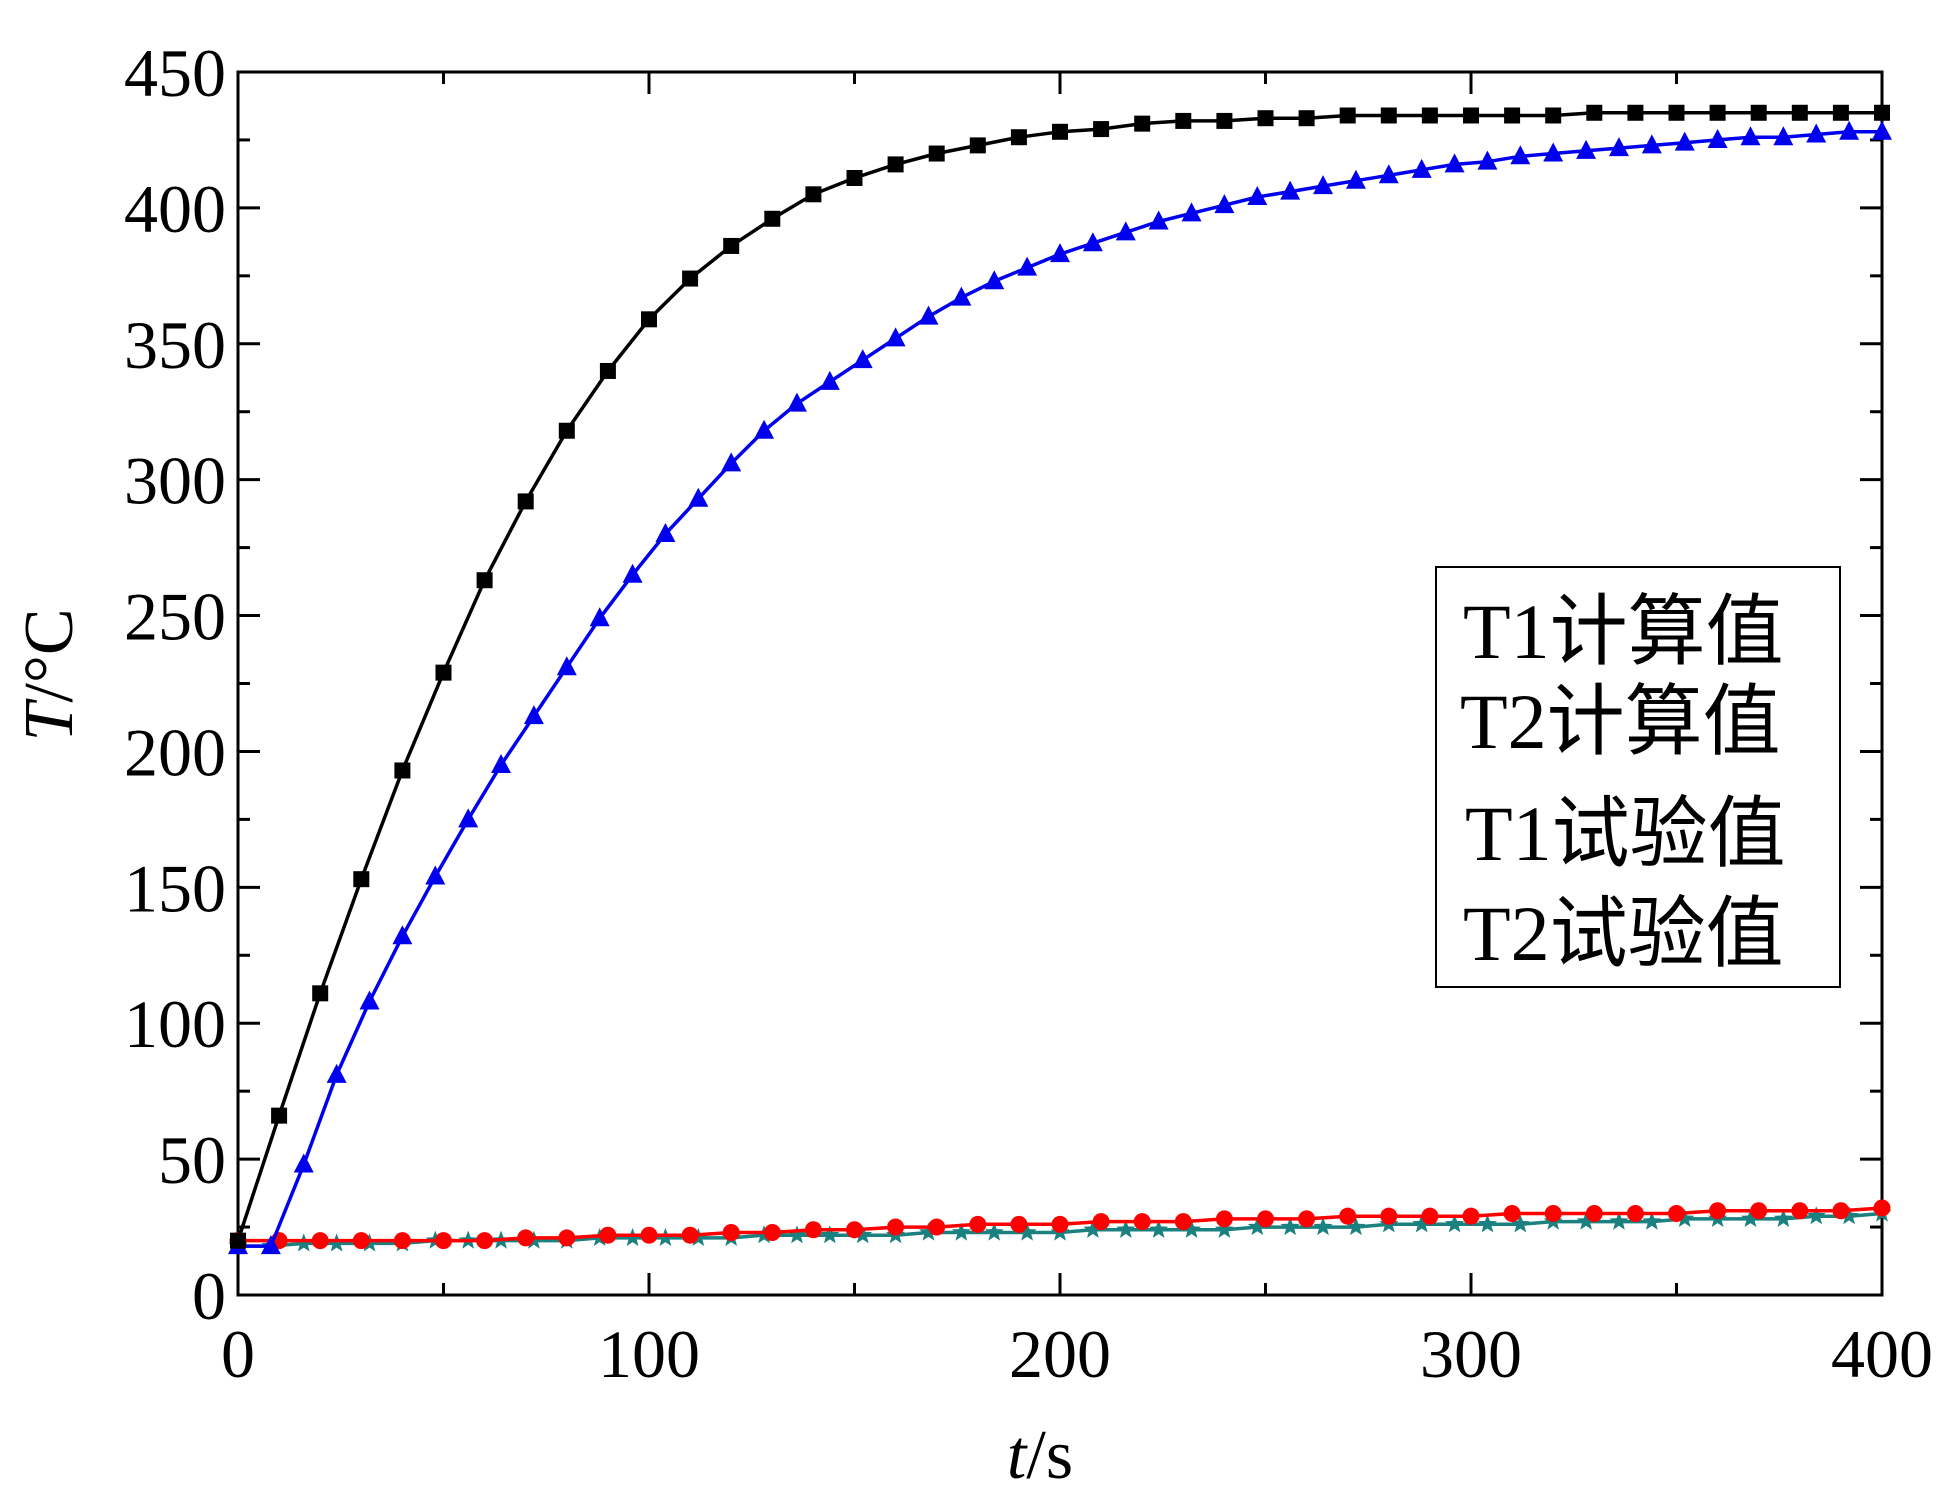 Image resolution: width=1960 pixels, height=1500 pixels. Describe the element at coordinates (175, 1024) in the screenshot. I see `y-tick-label: 100` at that location.